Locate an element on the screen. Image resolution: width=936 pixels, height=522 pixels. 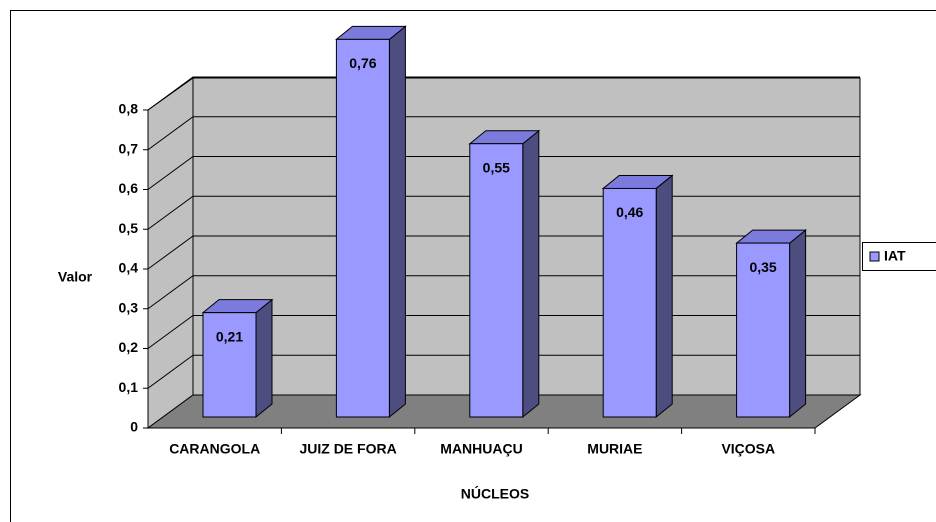
legend-label: IAT is located at coordinates (895, 256).